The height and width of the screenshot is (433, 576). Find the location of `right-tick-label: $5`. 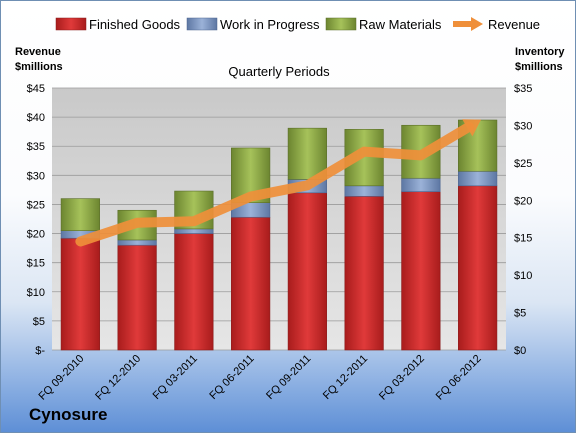

right-tick-label: $5 is located at coordinates (520, 314).